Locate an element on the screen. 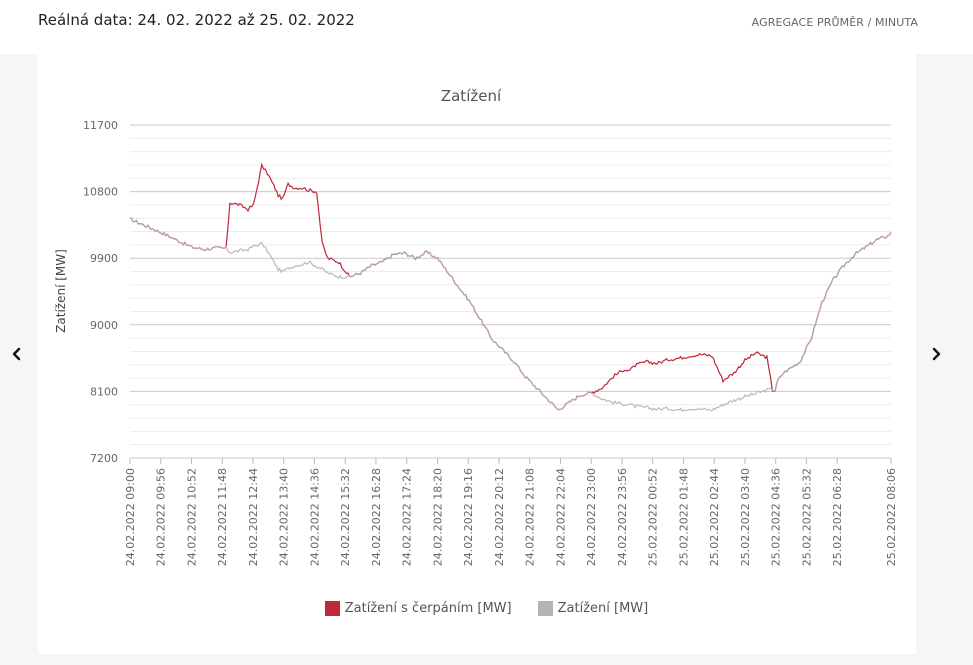  x-tick-label: 24.02.2022 18:20 is located at coordinates (437, 517).